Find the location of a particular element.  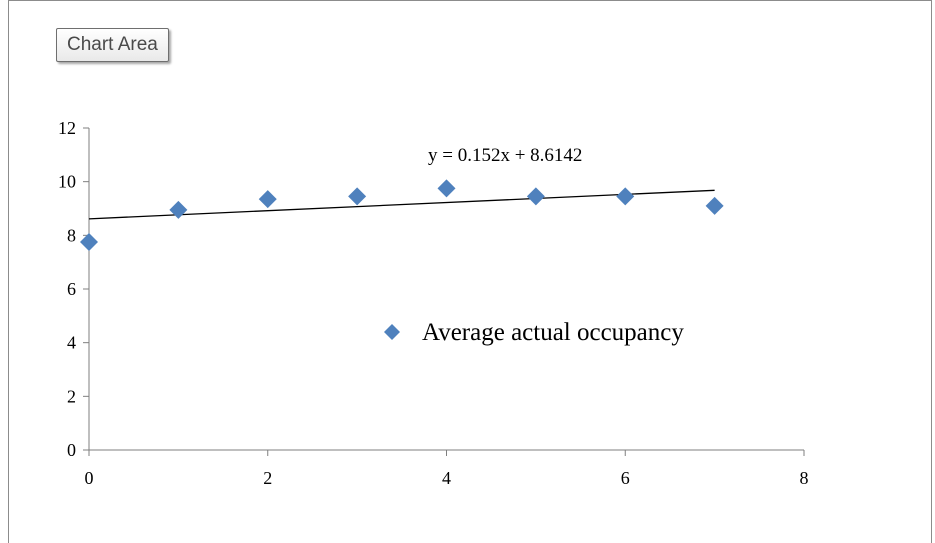

y-tick-label: 10 is located at coordinates (67, 182).